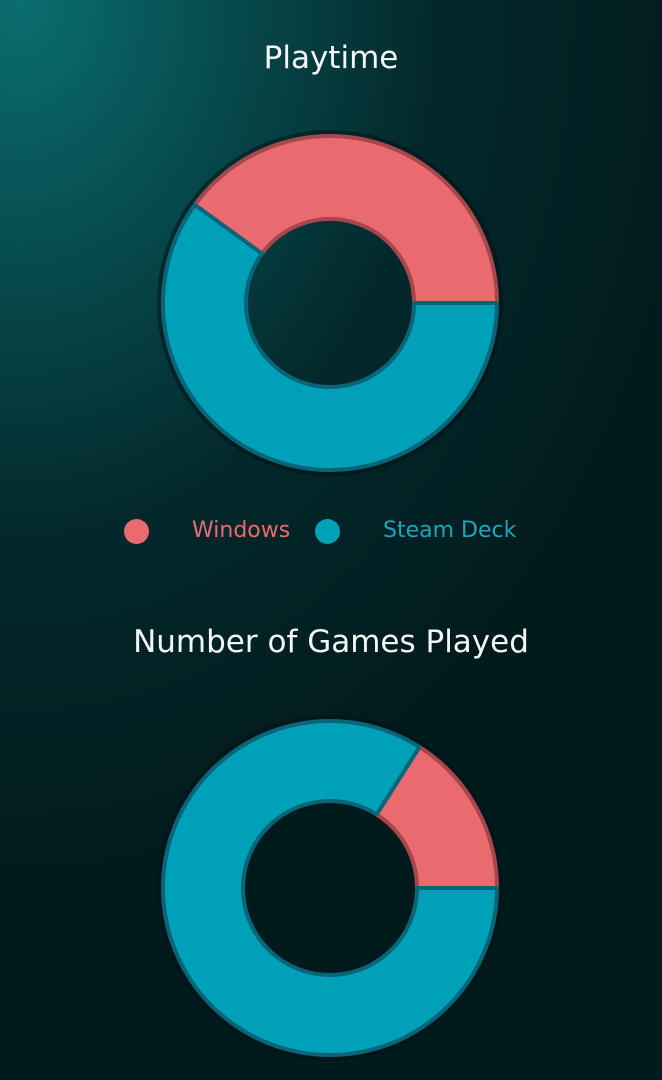 This screenshot has height=1080, width=662. I want to click on chart-title-games-played: Number of Games Played, so click(331, 642).